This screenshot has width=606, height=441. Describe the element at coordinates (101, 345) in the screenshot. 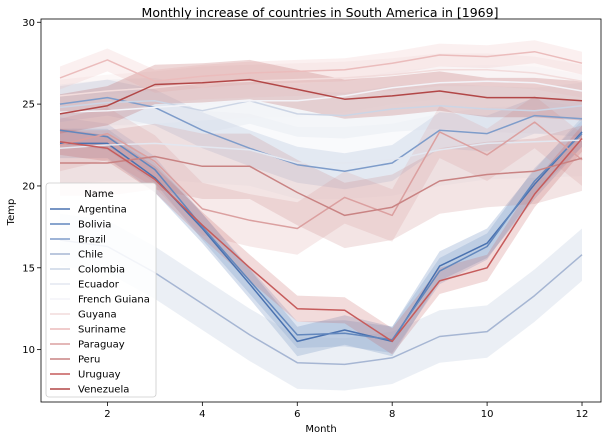

I see `legend-label-paraguay: Paraguay` at that location.